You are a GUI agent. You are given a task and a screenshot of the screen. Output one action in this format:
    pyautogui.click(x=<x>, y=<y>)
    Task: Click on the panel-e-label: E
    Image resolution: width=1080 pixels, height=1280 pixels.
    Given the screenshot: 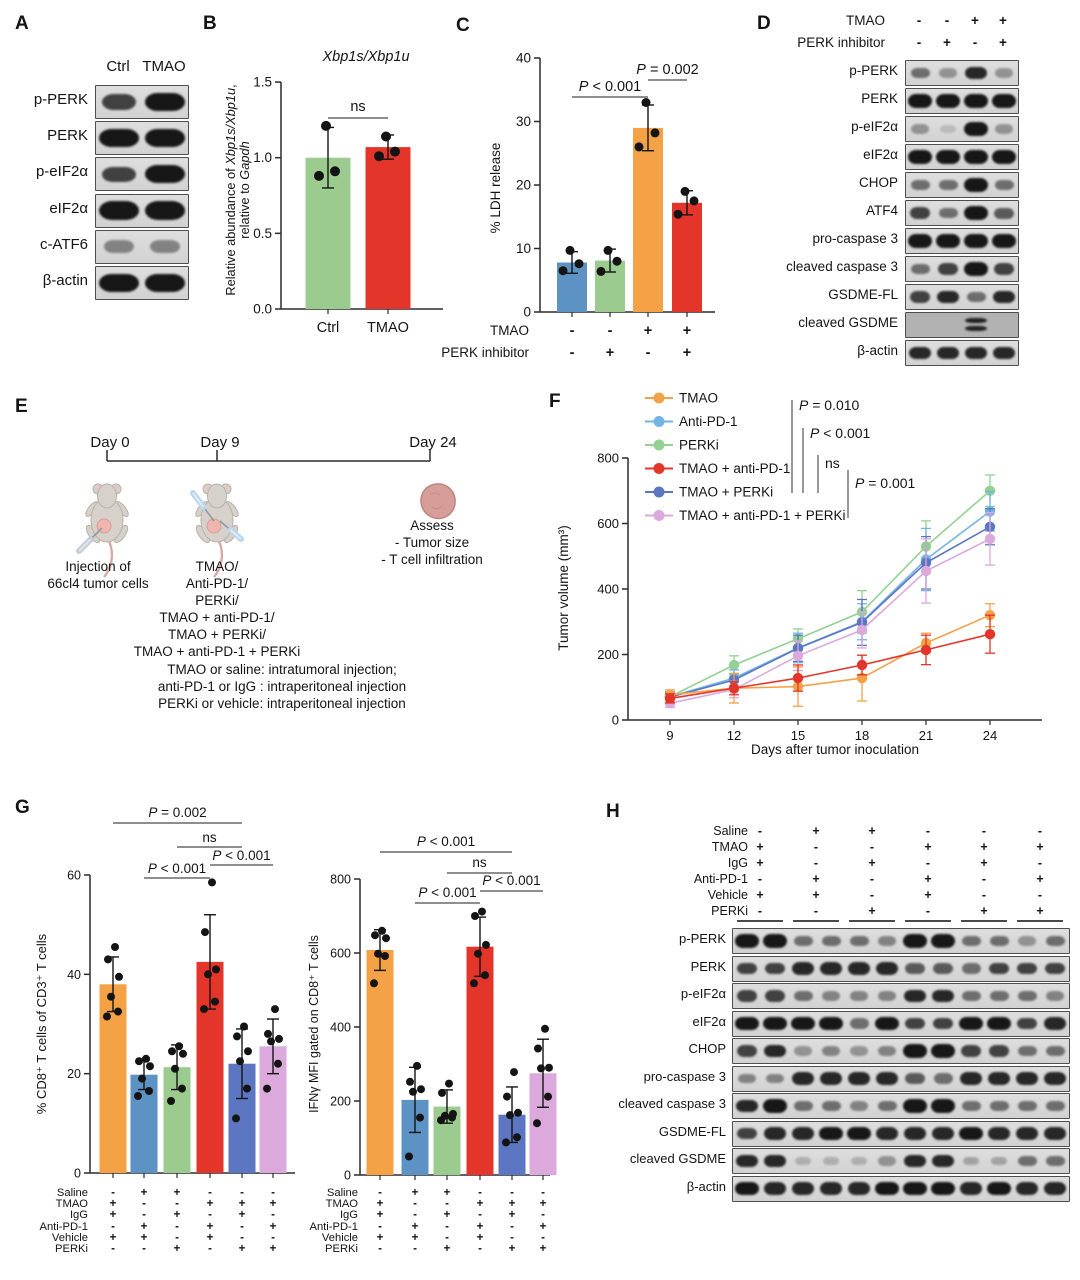 What is the action you would take?
    pyautogui.click(x=22, y=406)
    